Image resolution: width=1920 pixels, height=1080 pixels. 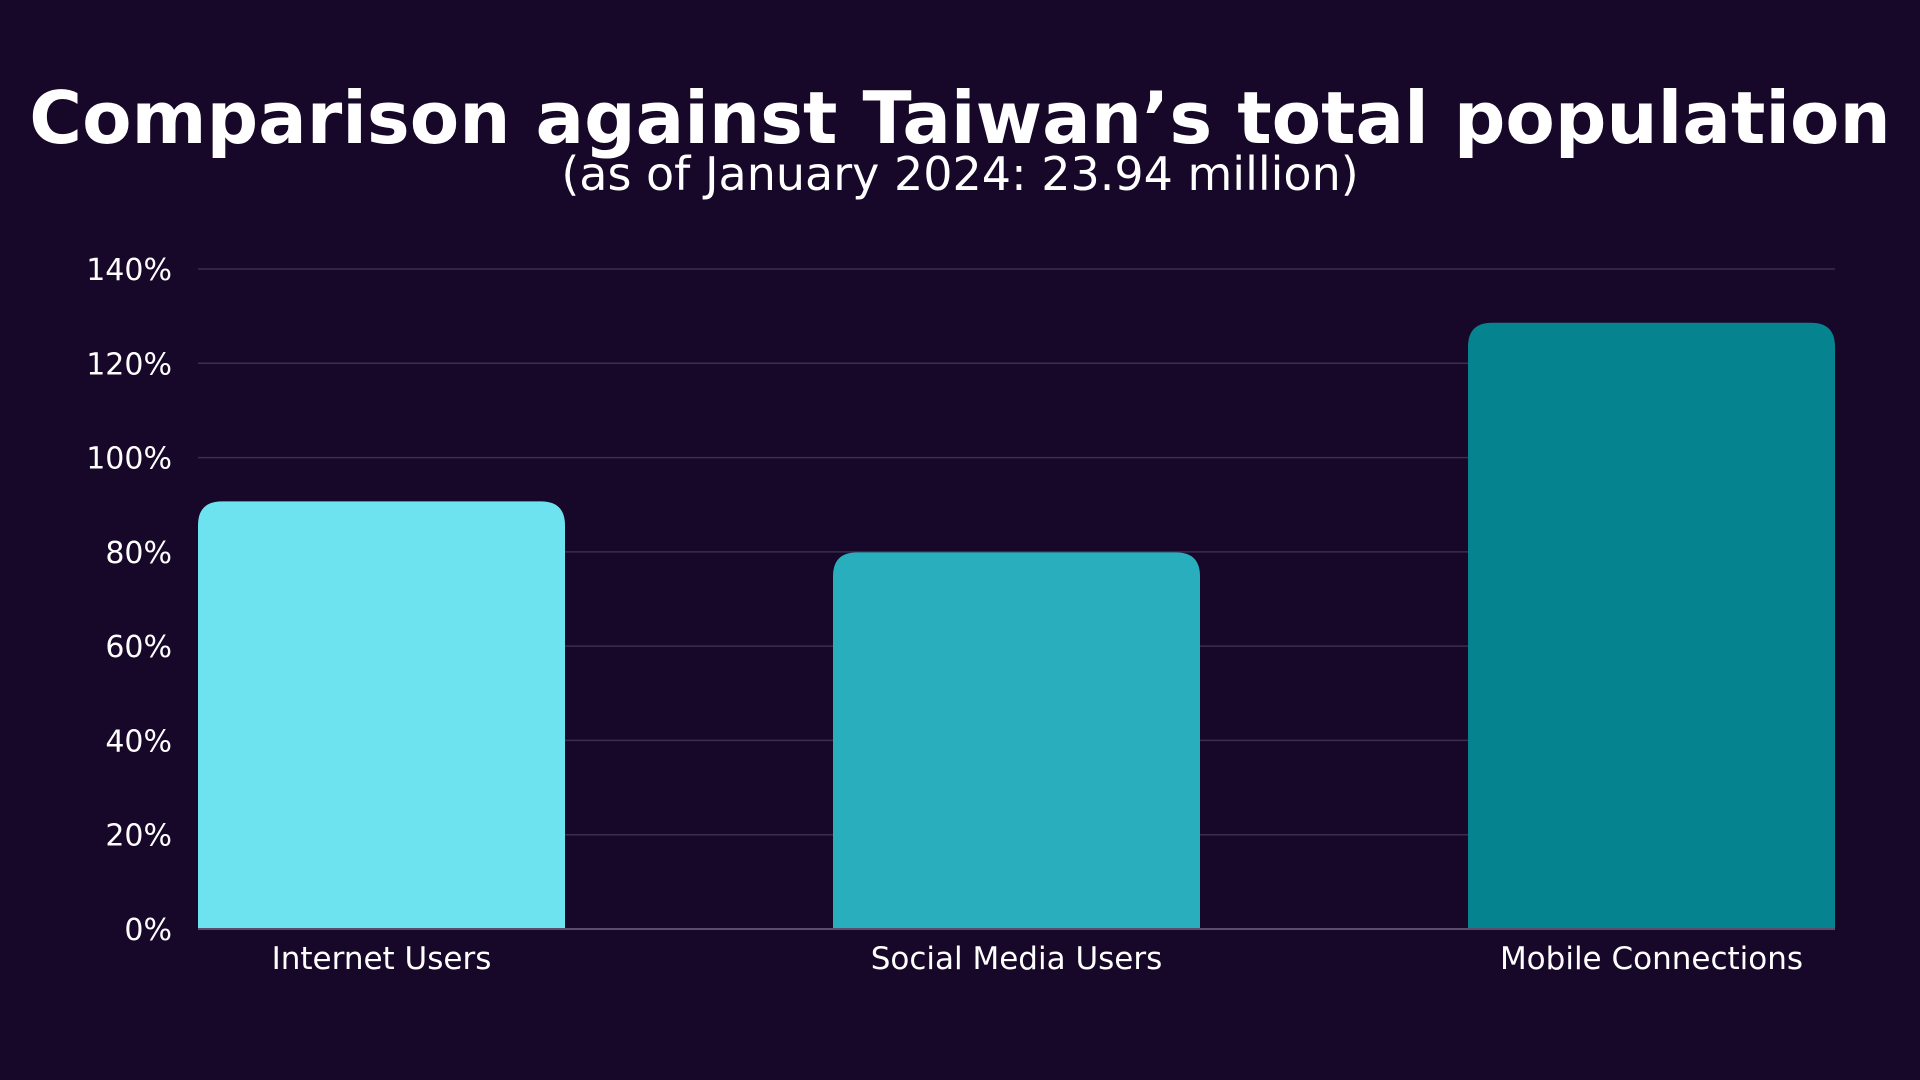 I want to click on y-tick-label: 100%, so click(x=129, y=459).